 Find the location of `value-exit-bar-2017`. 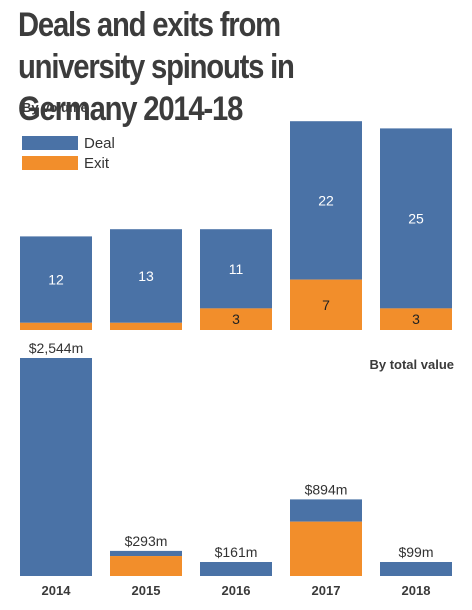

value-exit-bar-2017 is located at coordinates (326, 548).